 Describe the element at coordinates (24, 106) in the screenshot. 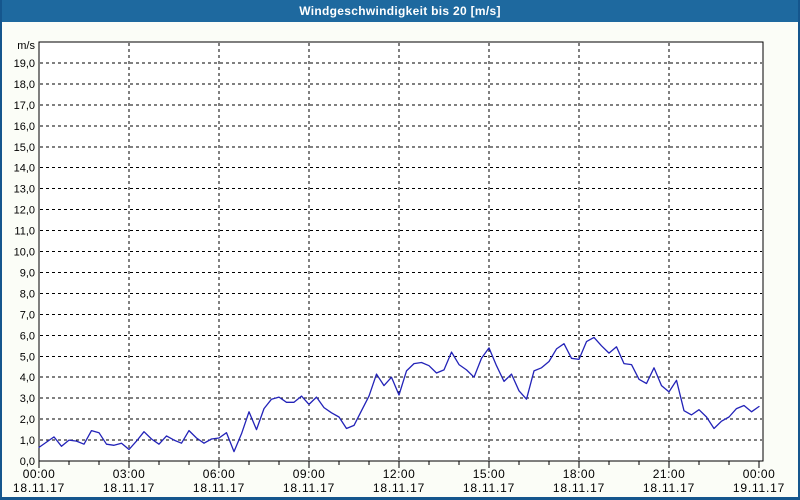

I see `y-tick-label: 17,0` at that location.